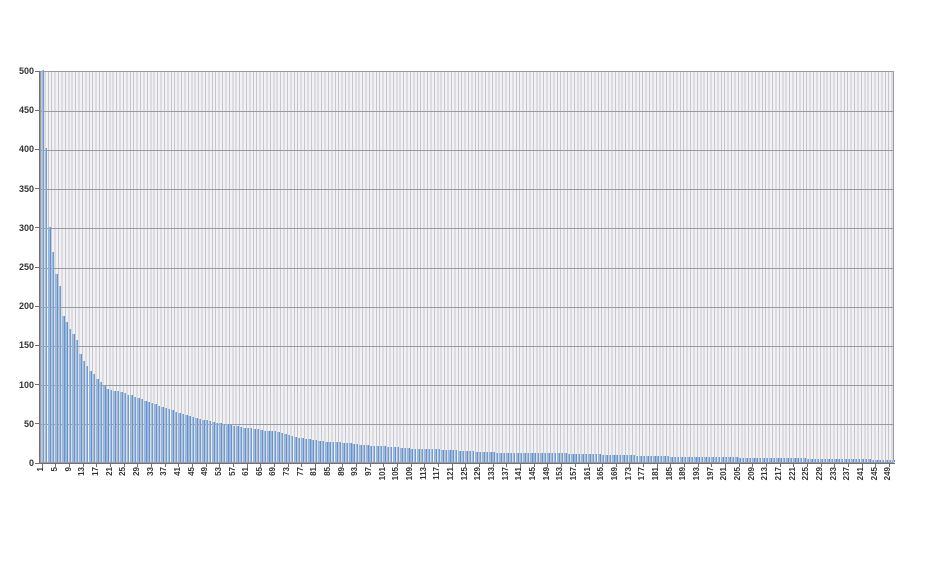 The width and height of the screenshot is (950, 588). I want to click on x-axis-label: 9, so click(68, 469).